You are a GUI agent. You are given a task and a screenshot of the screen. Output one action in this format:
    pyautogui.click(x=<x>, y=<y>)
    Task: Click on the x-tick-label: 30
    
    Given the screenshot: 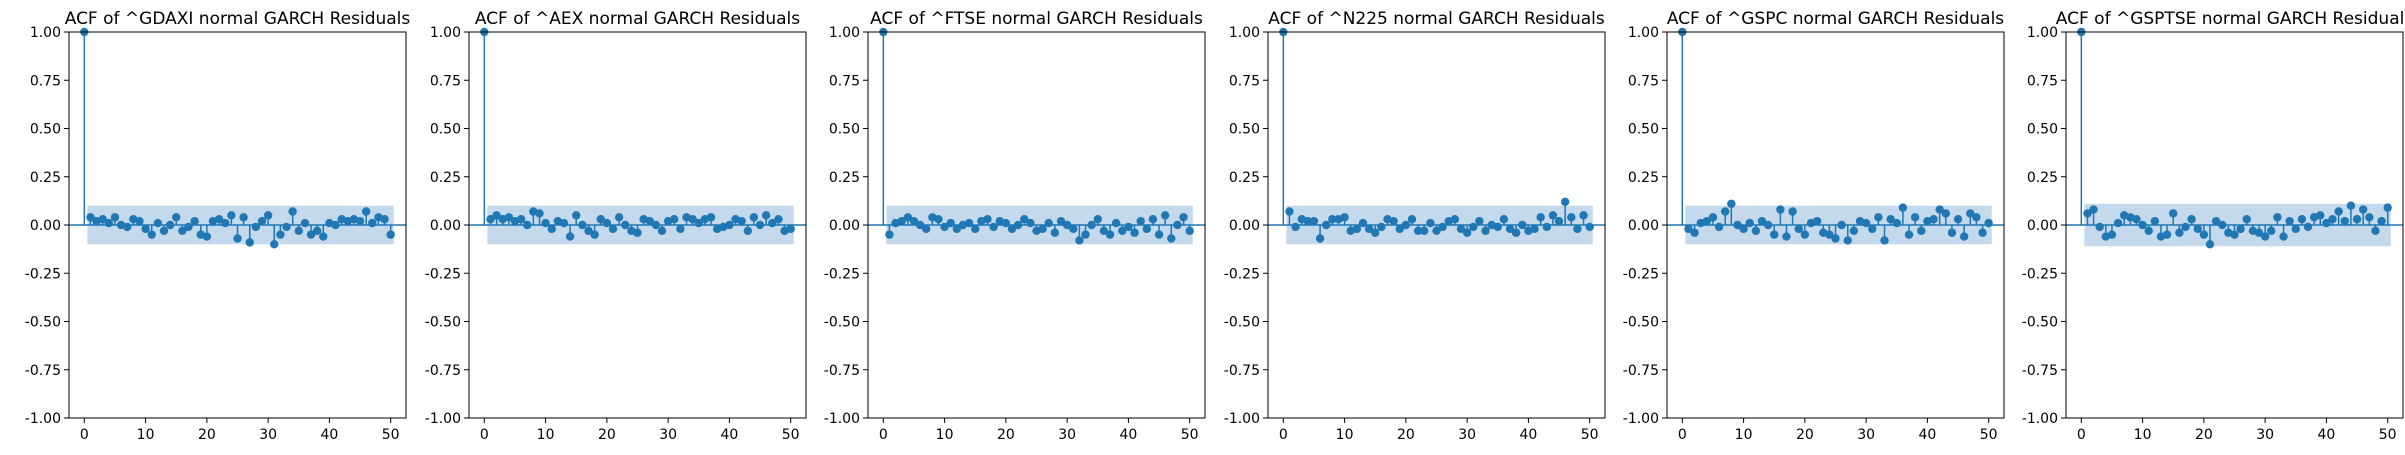 What is the action you would take?
    pyautogui.click(x=668, y=435)
    